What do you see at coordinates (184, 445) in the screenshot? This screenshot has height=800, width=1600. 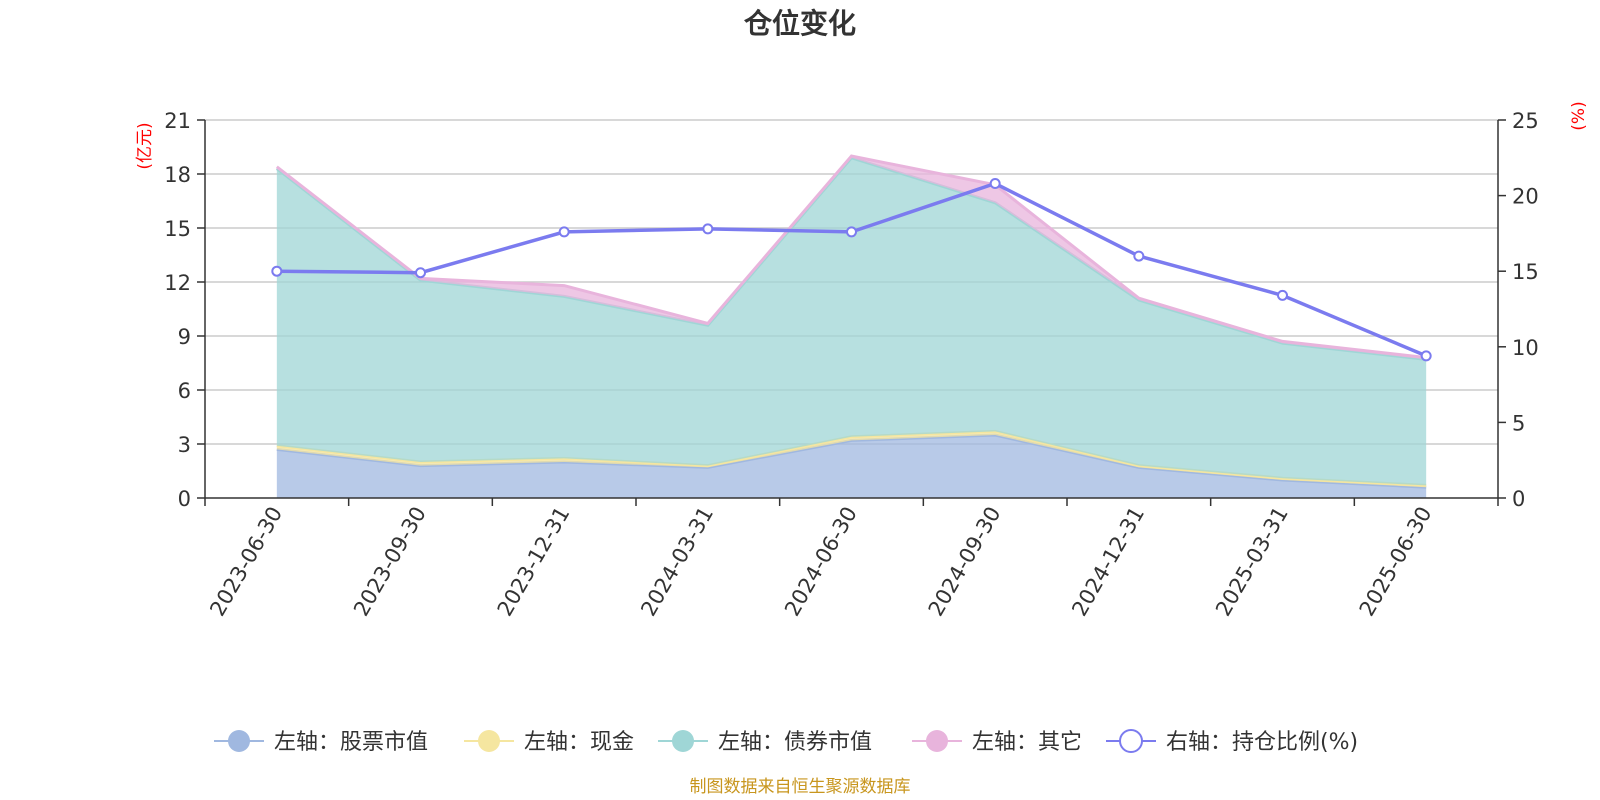 I see `left-tick-label: 3` at bounding box center [184, 445].